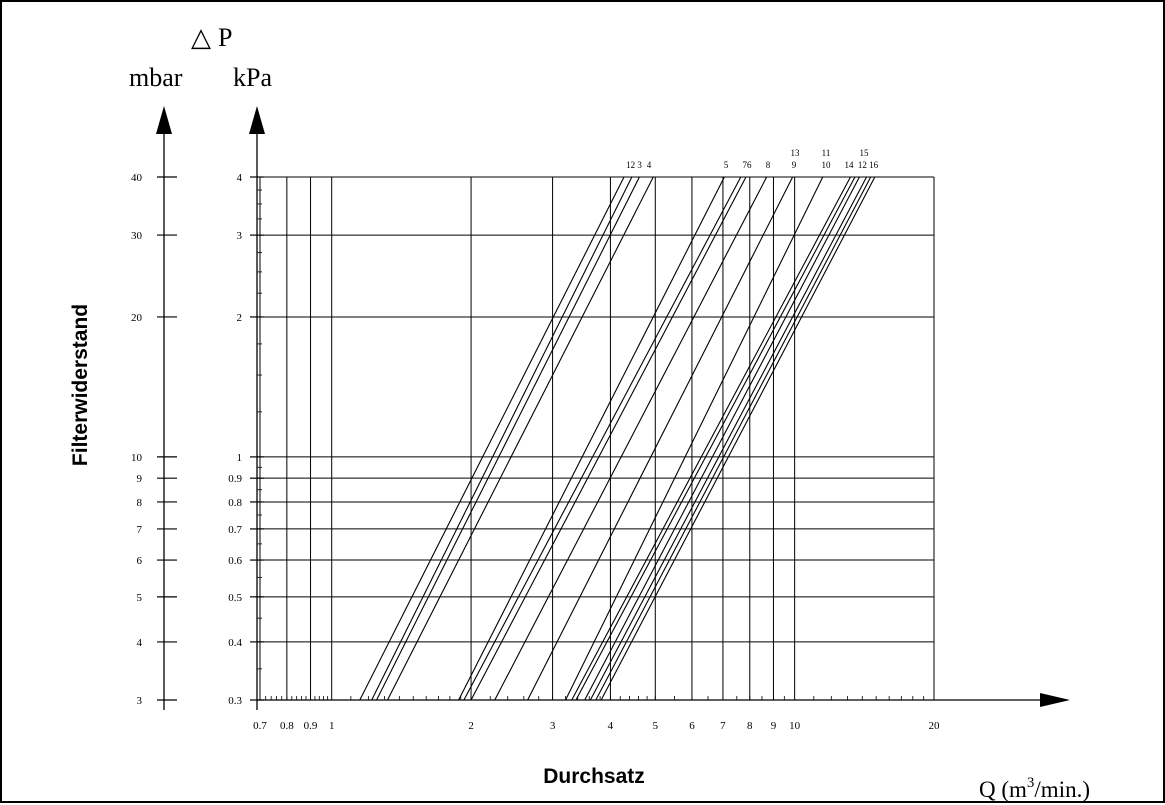  Describe the element at coordinates (594, 776) in the screenshot. I see `x-axis-title: Durchsatz` at that location.